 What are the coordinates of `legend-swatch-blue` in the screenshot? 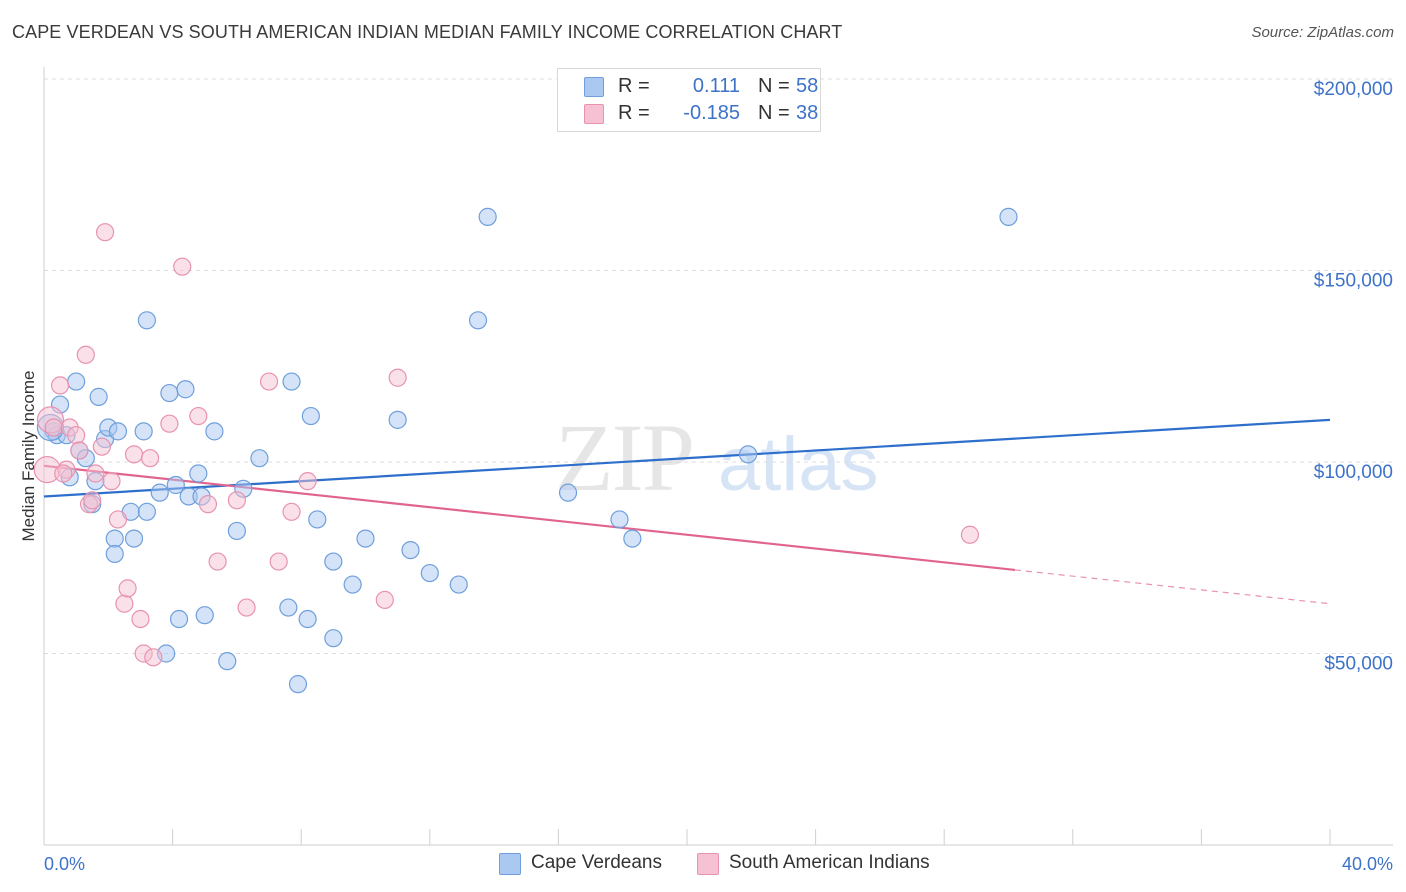 It's located at (594, 87).